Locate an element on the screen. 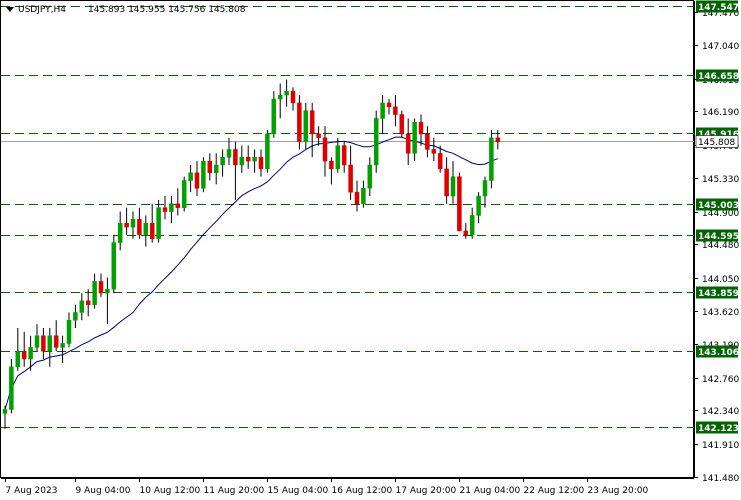  level-label: 143.859 is located at coordinates (717, 292).